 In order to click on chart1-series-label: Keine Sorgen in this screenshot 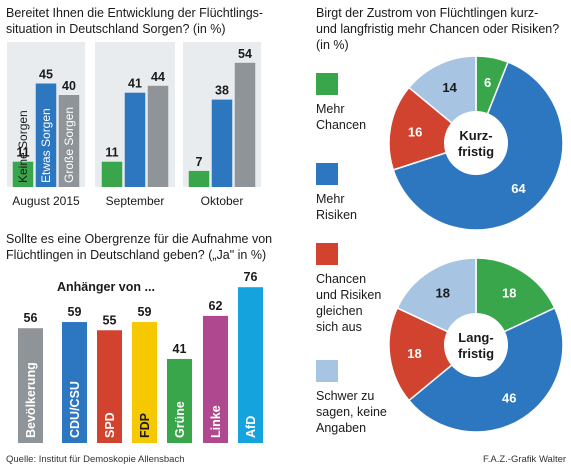, I will do `click(23, 146)`.